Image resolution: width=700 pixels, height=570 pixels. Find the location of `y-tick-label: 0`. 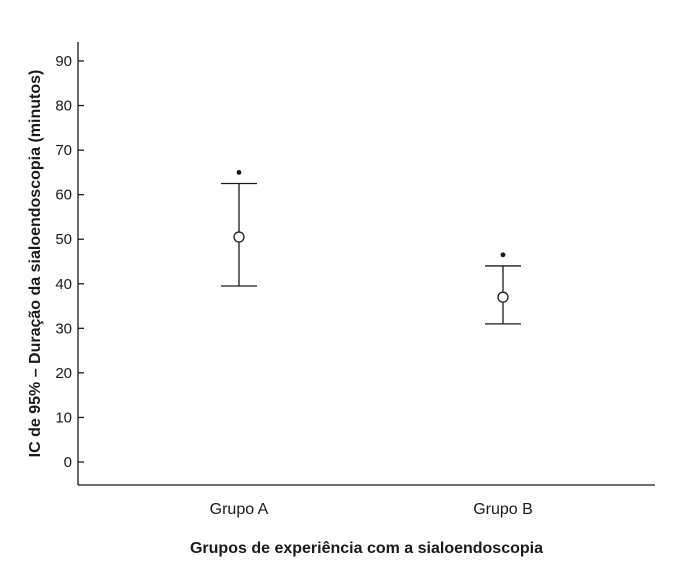

y-tick-label: 0 is located at coordinates (68, 462).